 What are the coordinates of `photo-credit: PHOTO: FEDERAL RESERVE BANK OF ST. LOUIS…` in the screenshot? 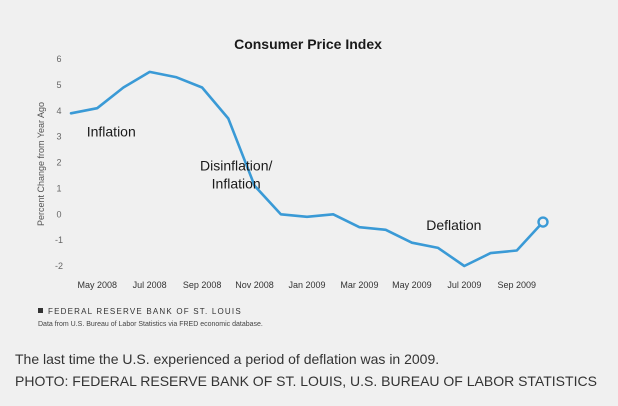 It's located at (306, 381).